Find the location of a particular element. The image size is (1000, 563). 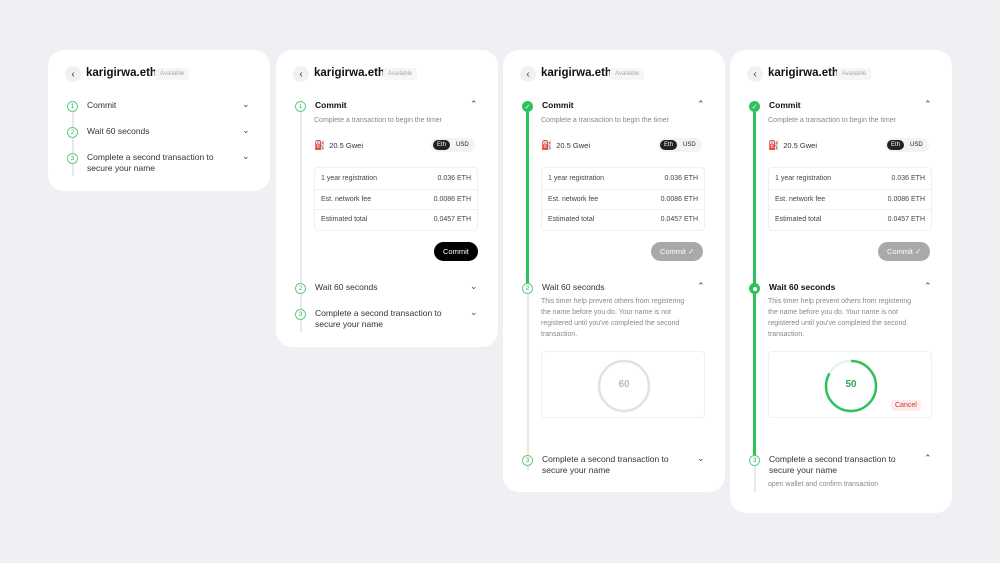

step-description: open wallet and confirm transaction is located at coordinates (823, 484).